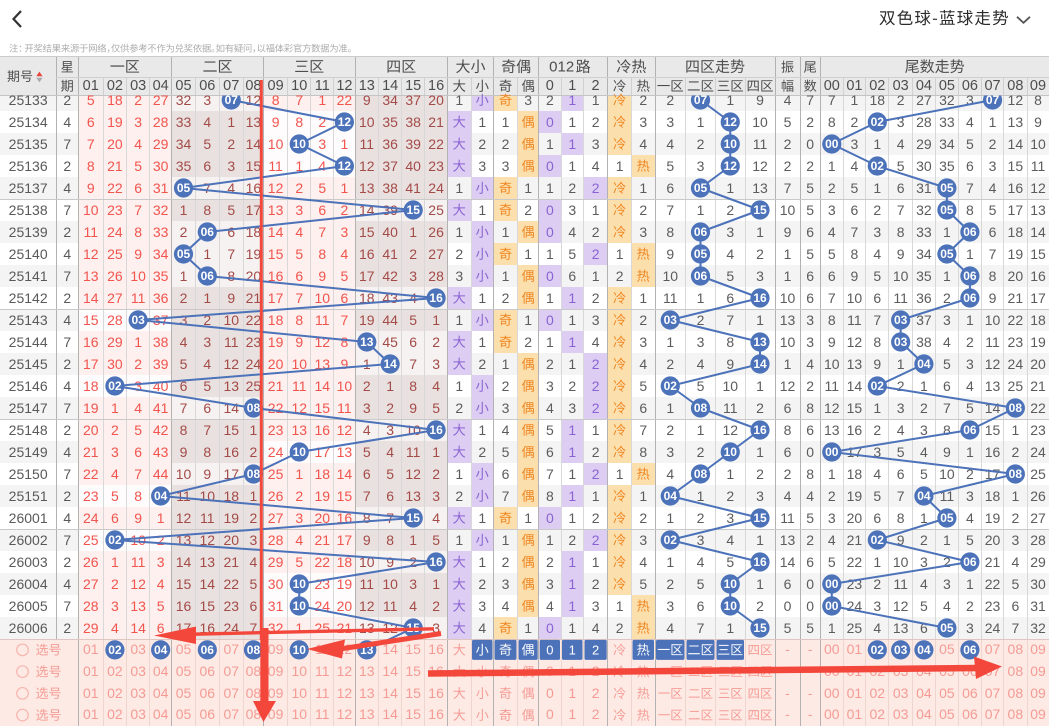 The image size is (1049, 726). What do you see at coordinates (572, 649) in the screenshot?
I see `svg-text: 1` at bounding box center [572, 649].